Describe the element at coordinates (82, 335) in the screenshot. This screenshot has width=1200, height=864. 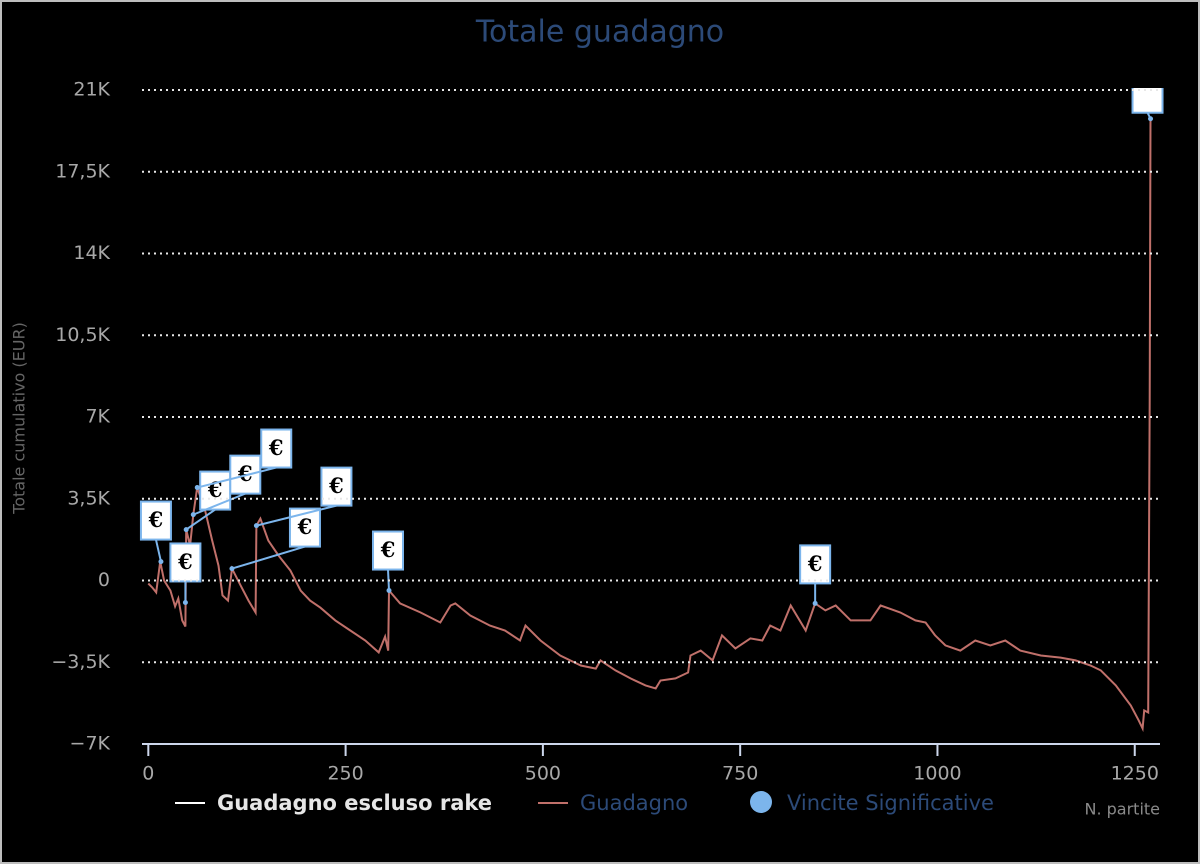
I see `y-tick-label: 10,5K` at that location.